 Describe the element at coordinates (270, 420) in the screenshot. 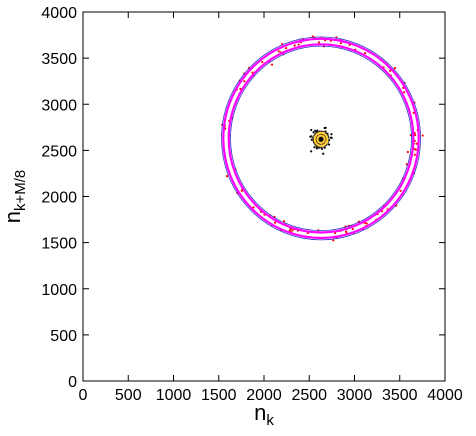

I see `x-axis-label-subscript: k` at that location.